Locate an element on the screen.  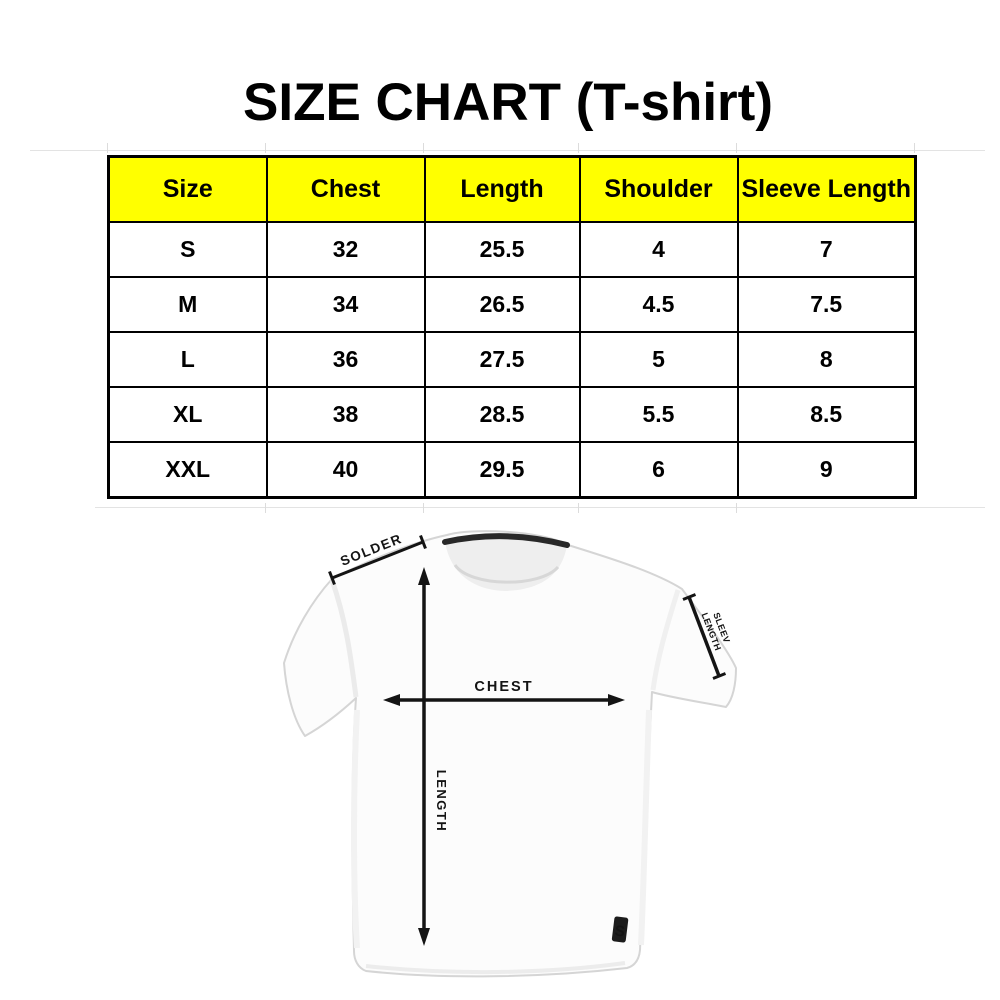
cell-size: XXL is located at coordinates (187, 470).